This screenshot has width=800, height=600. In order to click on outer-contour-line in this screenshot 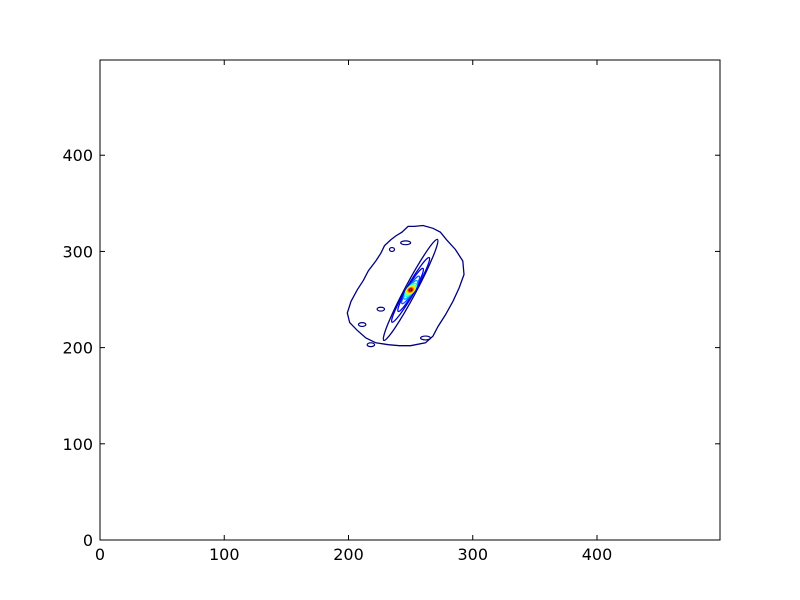, I will do `click(405, 285)`.